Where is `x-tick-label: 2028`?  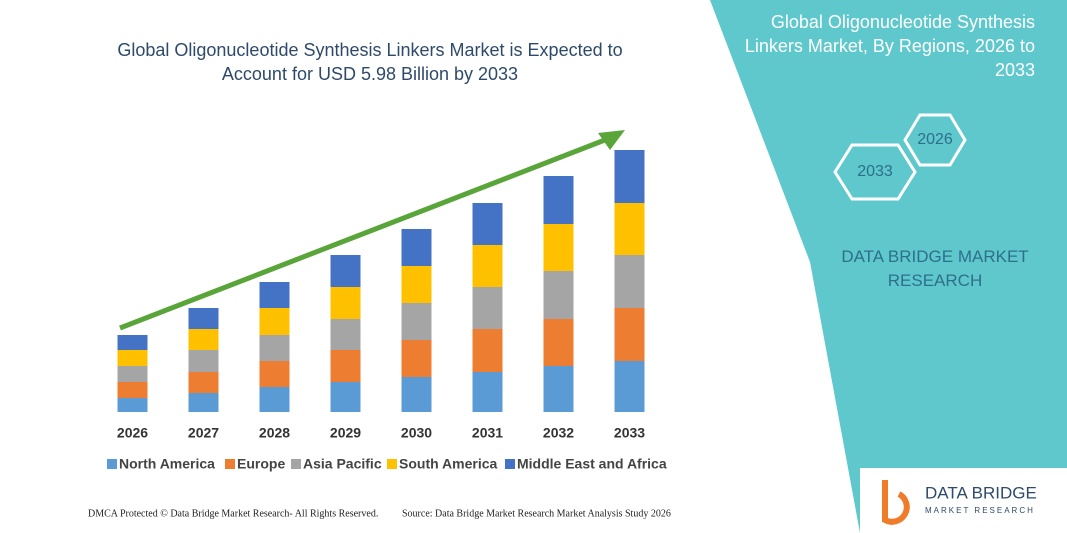
x-tick-label: 2028 is located at coordinates (274, 433).